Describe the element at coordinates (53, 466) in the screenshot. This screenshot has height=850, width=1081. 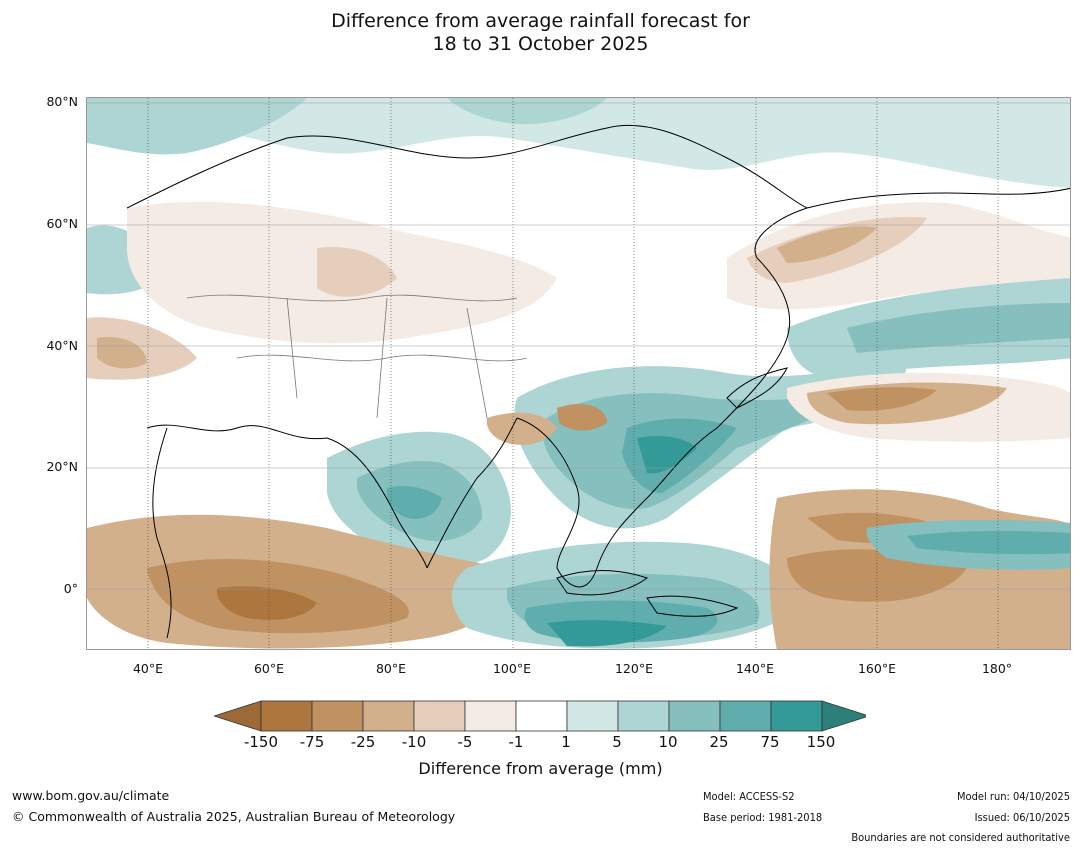
I see `lat-label-20n: 20°N` at that location.